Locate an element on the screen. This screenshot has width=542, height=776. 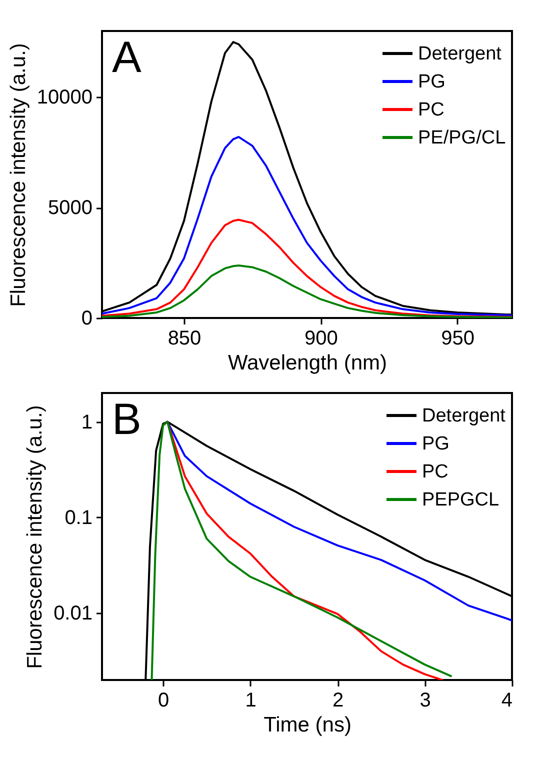
annotation: A is located at coordinates (127, 57).